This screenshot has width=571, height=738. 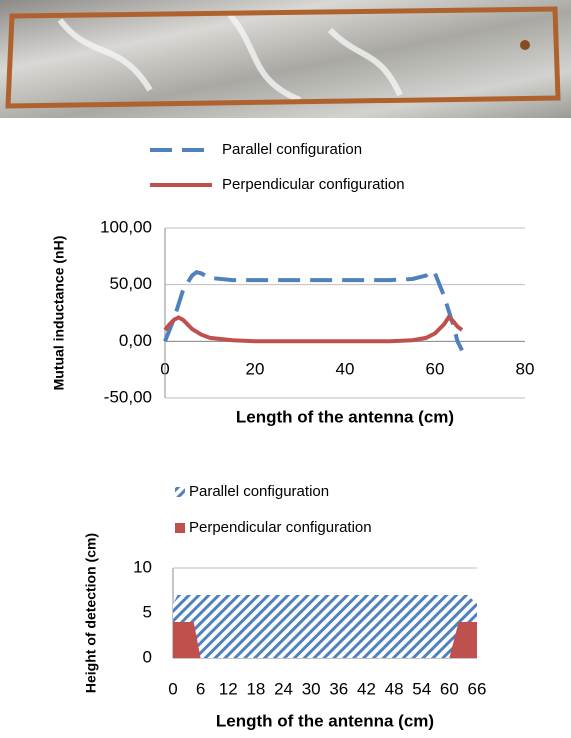 I want to click on y-tick-label: 0,00, so click(x=135, y=340).